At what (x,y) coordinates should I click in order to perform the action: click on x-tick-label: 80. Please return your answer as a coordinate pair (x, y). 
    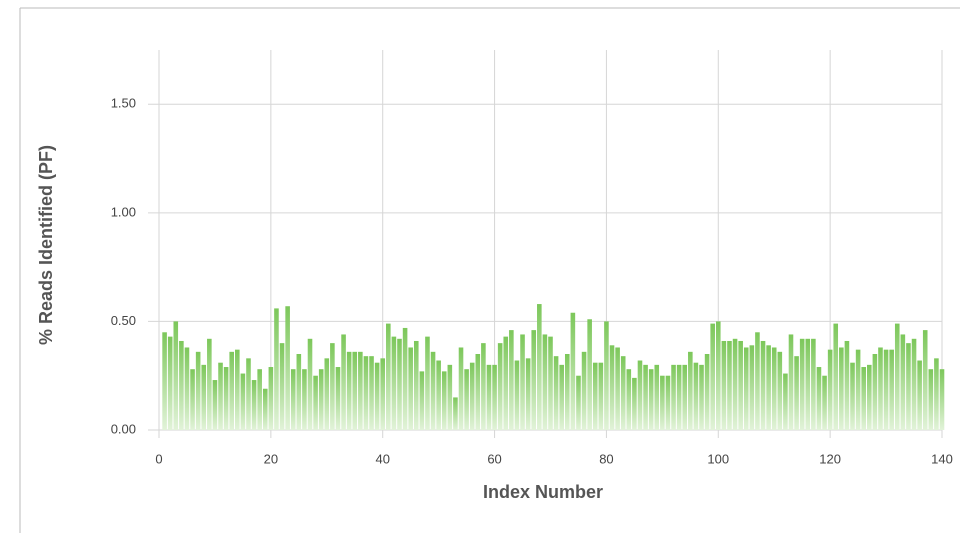
    Looking at the image, I should click on (606, 458).